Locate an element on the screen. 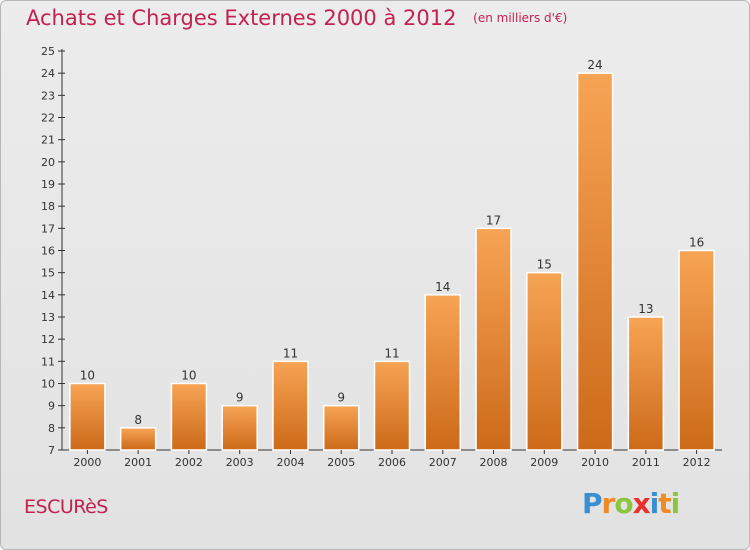 This screenshot has width=750, height=550. bar-value-label: 8 is located at coordinates (138, 420).